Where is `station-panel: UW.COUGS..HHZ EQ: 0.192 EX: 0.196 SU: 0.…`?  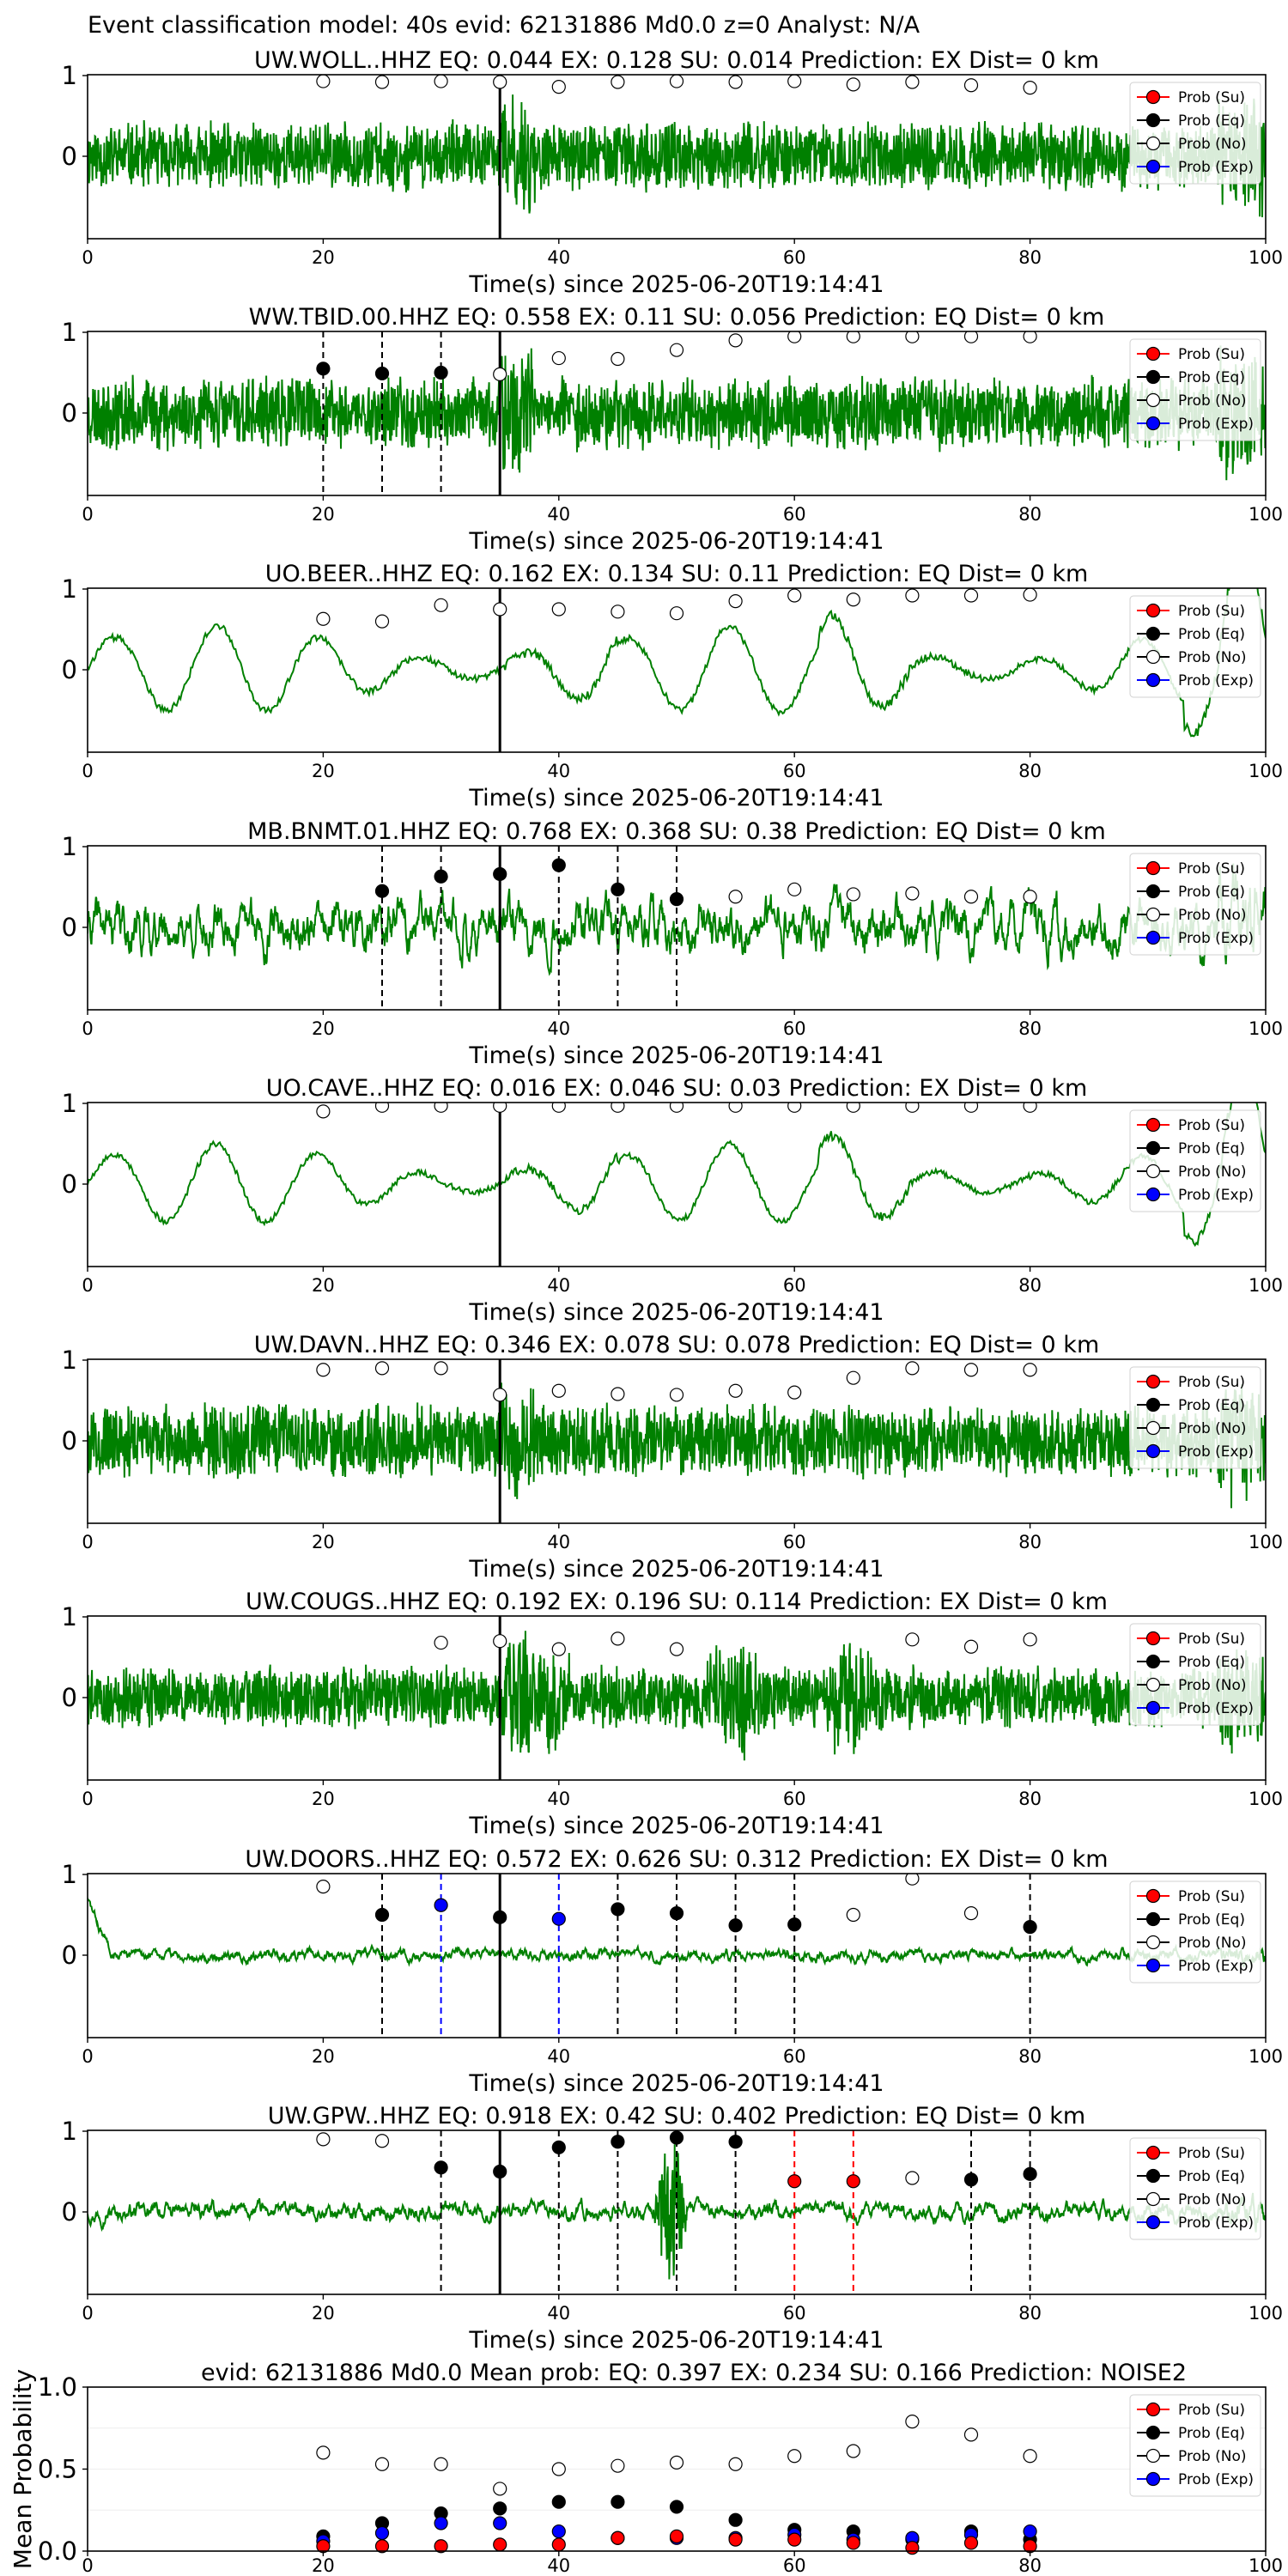 station-panel: UW.COUGS..HHZ EQ: 0.192 EX: 0.196 SU: 0.… is located at coordinates (673, 1714).